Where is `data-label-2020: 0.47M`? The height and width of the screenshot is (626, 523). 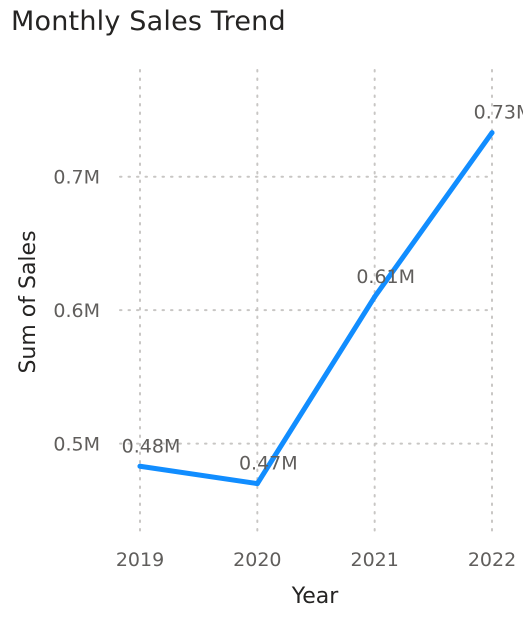
data-label-2020: 0.47M is located at coordinates (268, 464).